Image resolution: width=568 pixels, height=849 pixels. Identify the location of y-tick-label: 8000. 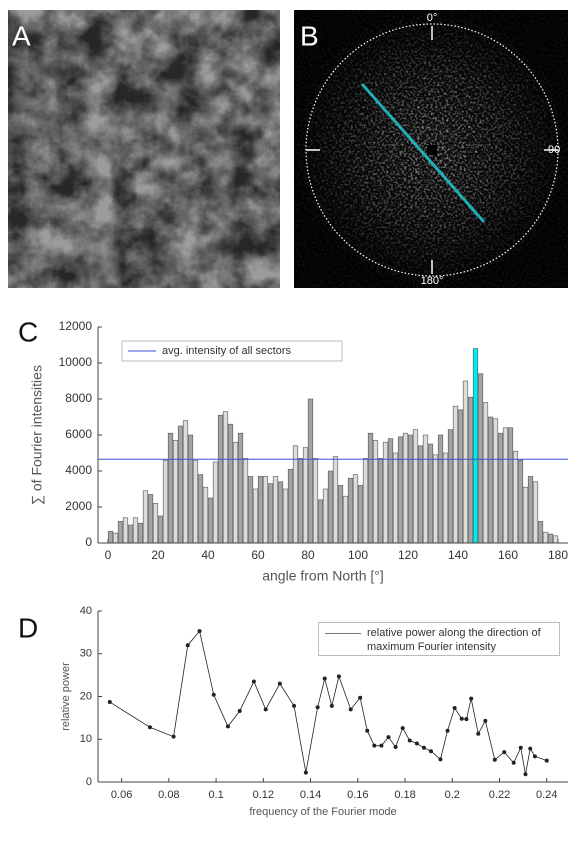
(78, 398).